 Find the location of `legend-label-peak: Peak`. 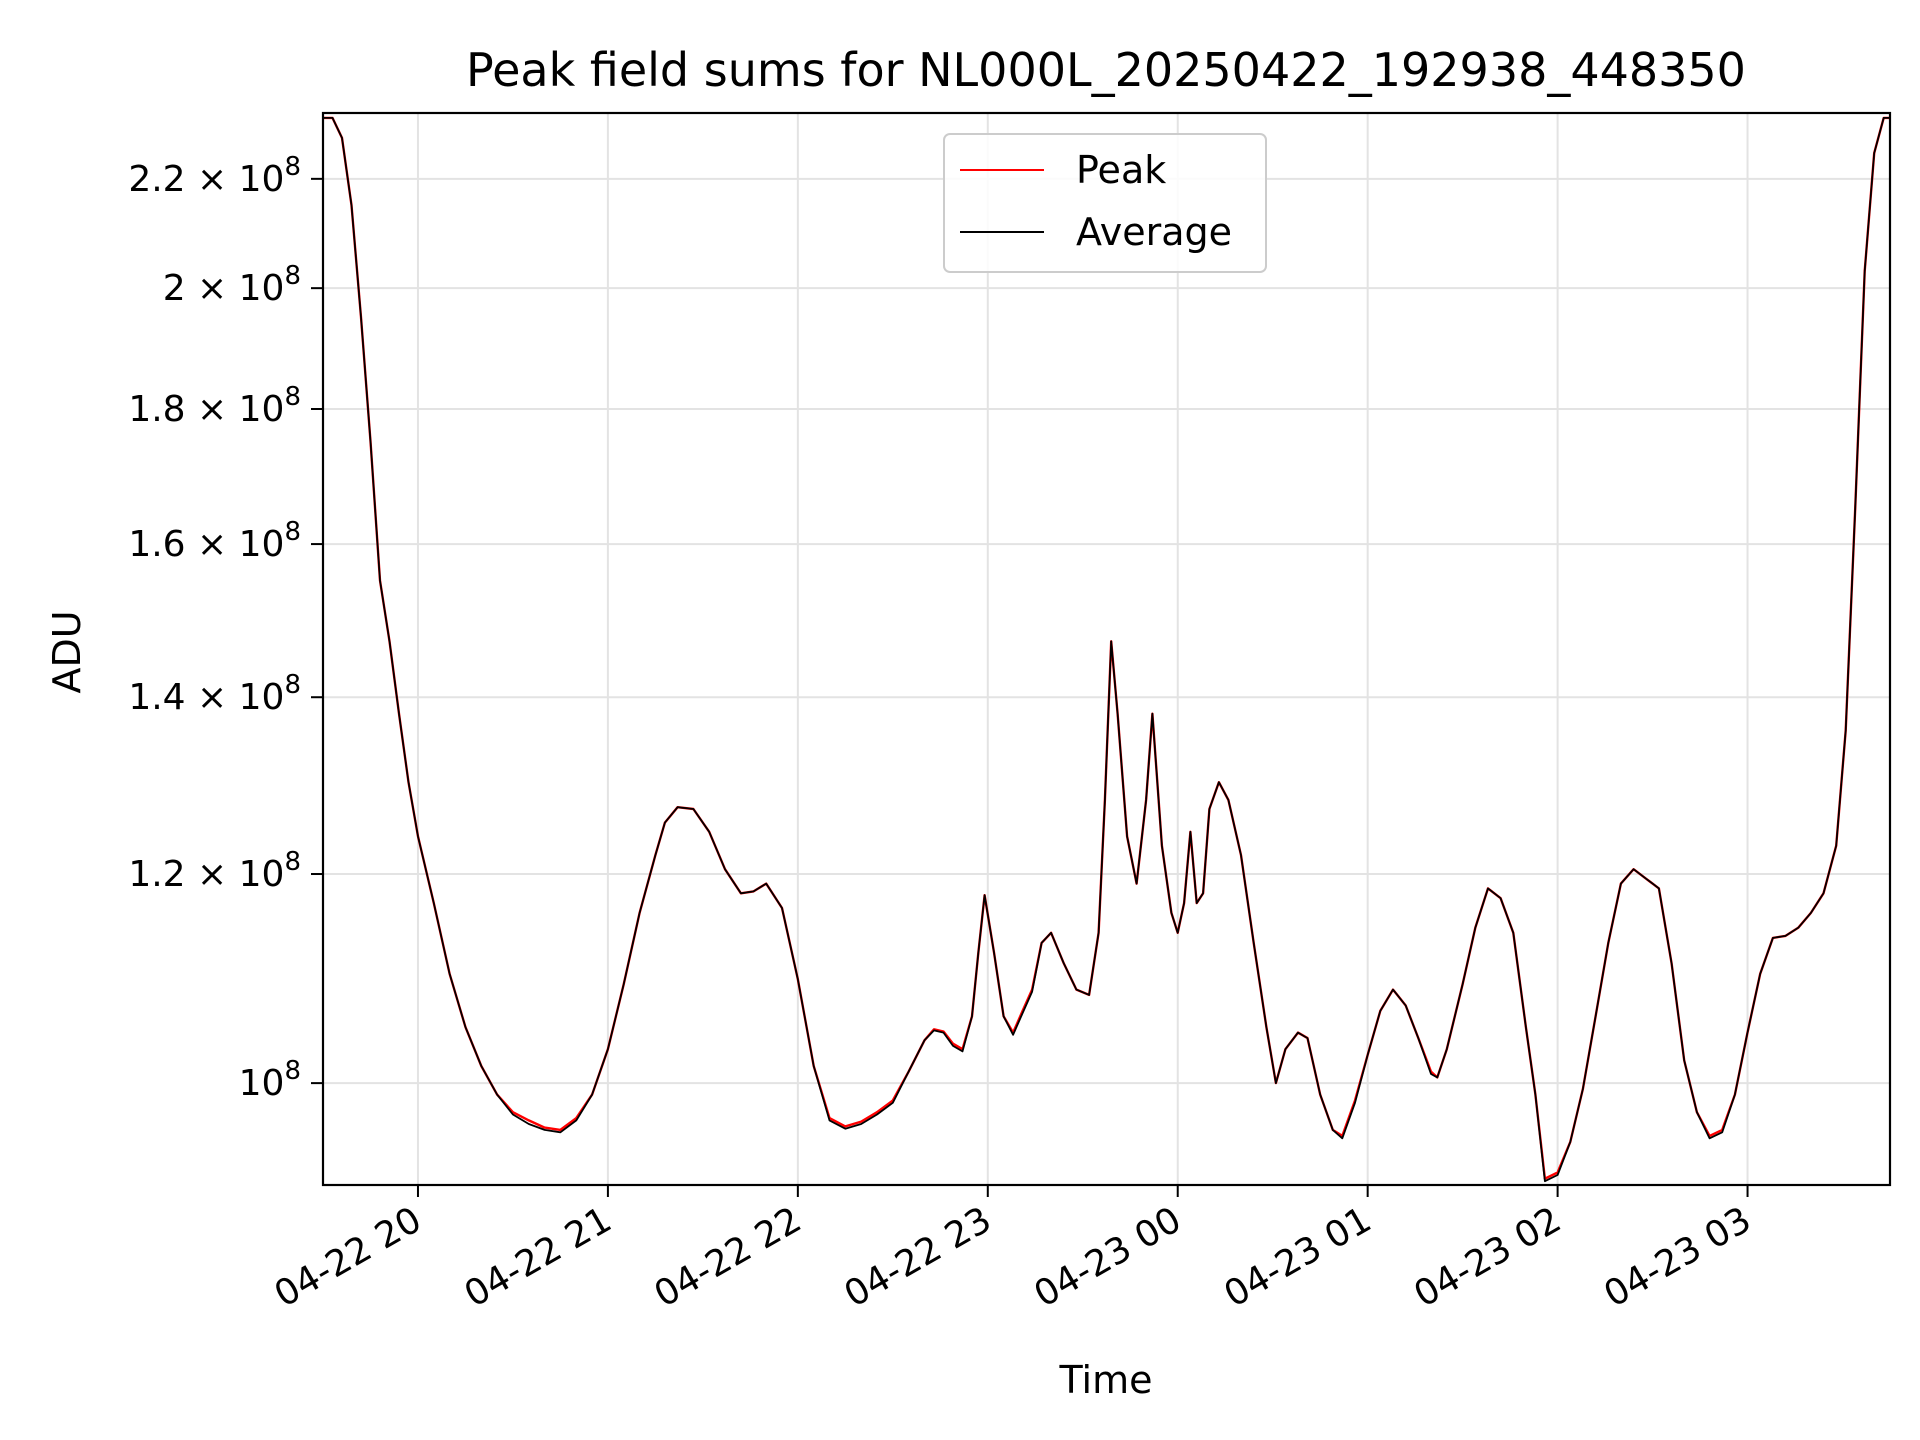

legend-label-peak: Peak is located at coordinates (1121, 170).